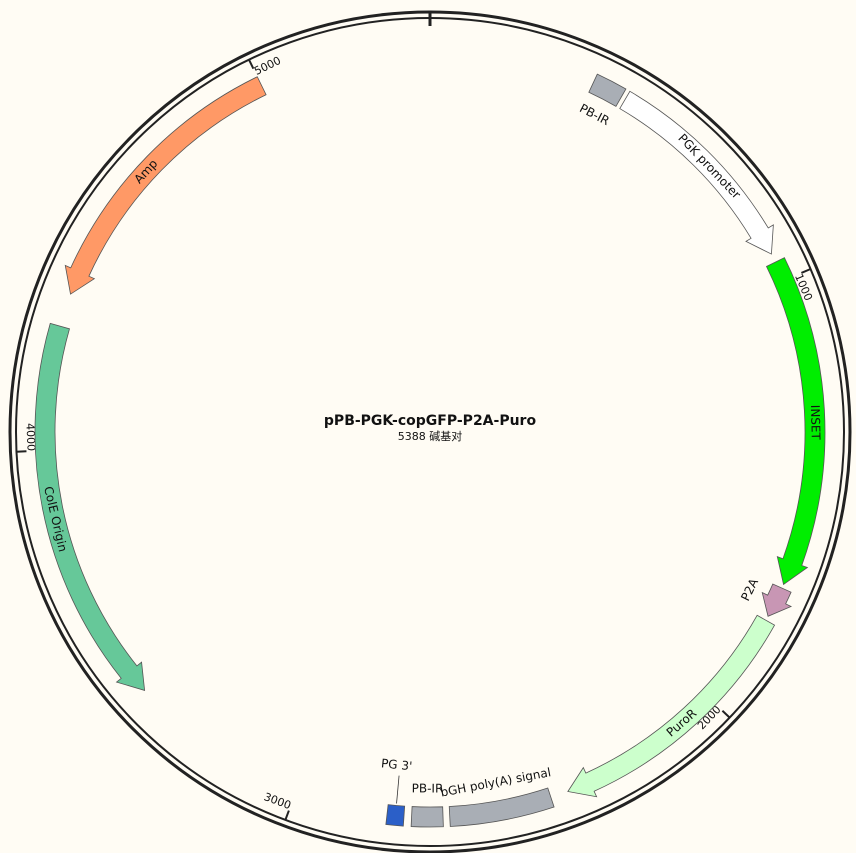 Image resolution: width=856 pixels, height=853 pixels. I want to click on map-length: 5388 碱基对, so click(430, 436).